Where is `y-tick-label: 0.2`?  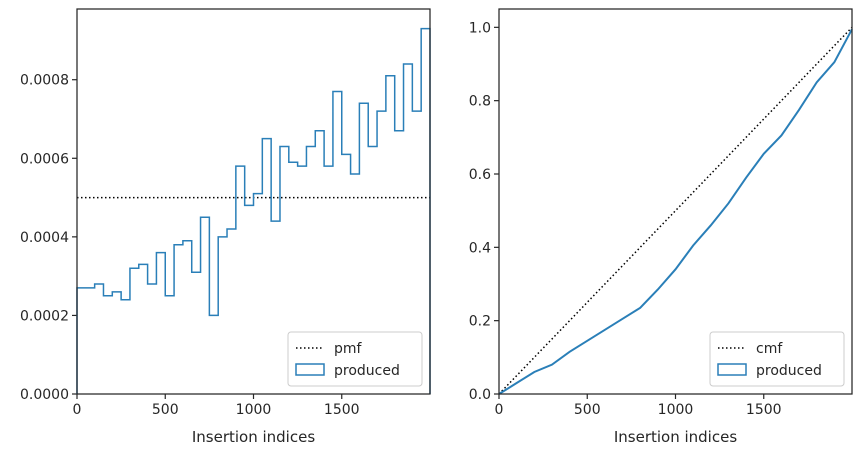
y-tick-label: 0.2 is located at coordinates (480, 322).